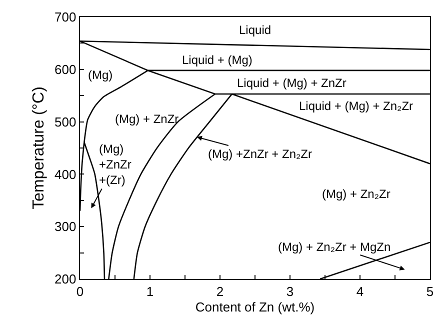 Image resolution: width=448 pixels, height=331 pixels. What do you see at coordinates (220, 291) in the screenshot?
I see `x-tick-label: 2` at bounding box center [220, 291].